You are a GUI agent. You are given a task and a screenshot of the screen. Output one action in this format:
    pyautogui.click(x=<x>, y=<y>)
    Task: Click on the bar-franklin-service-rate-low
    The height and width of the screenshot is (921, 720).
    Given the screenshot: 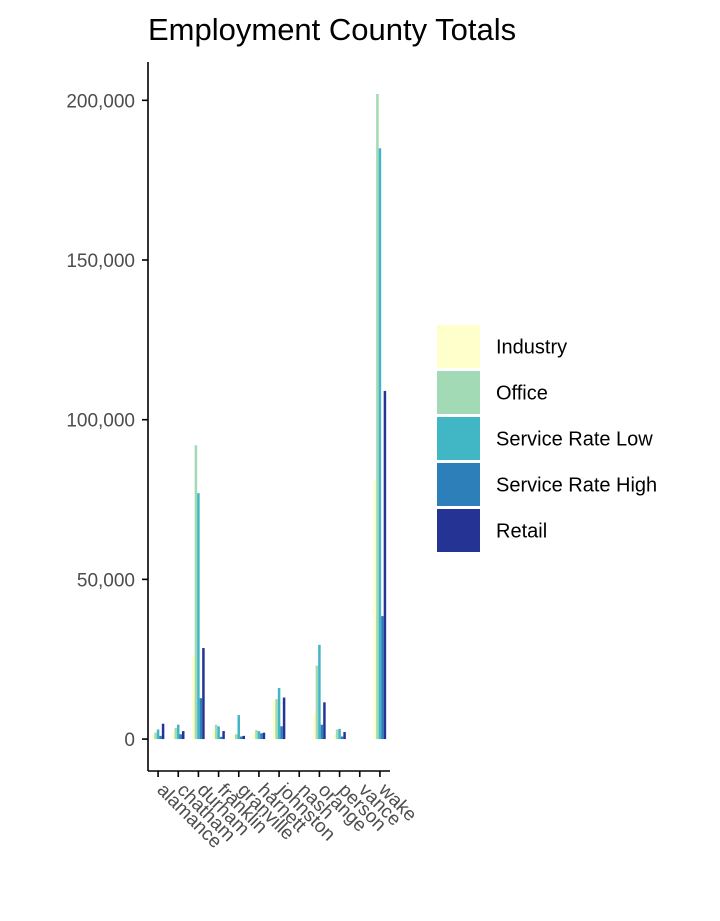 What is the action you would take?
    pyautogui.click(x=218, y=733)
    